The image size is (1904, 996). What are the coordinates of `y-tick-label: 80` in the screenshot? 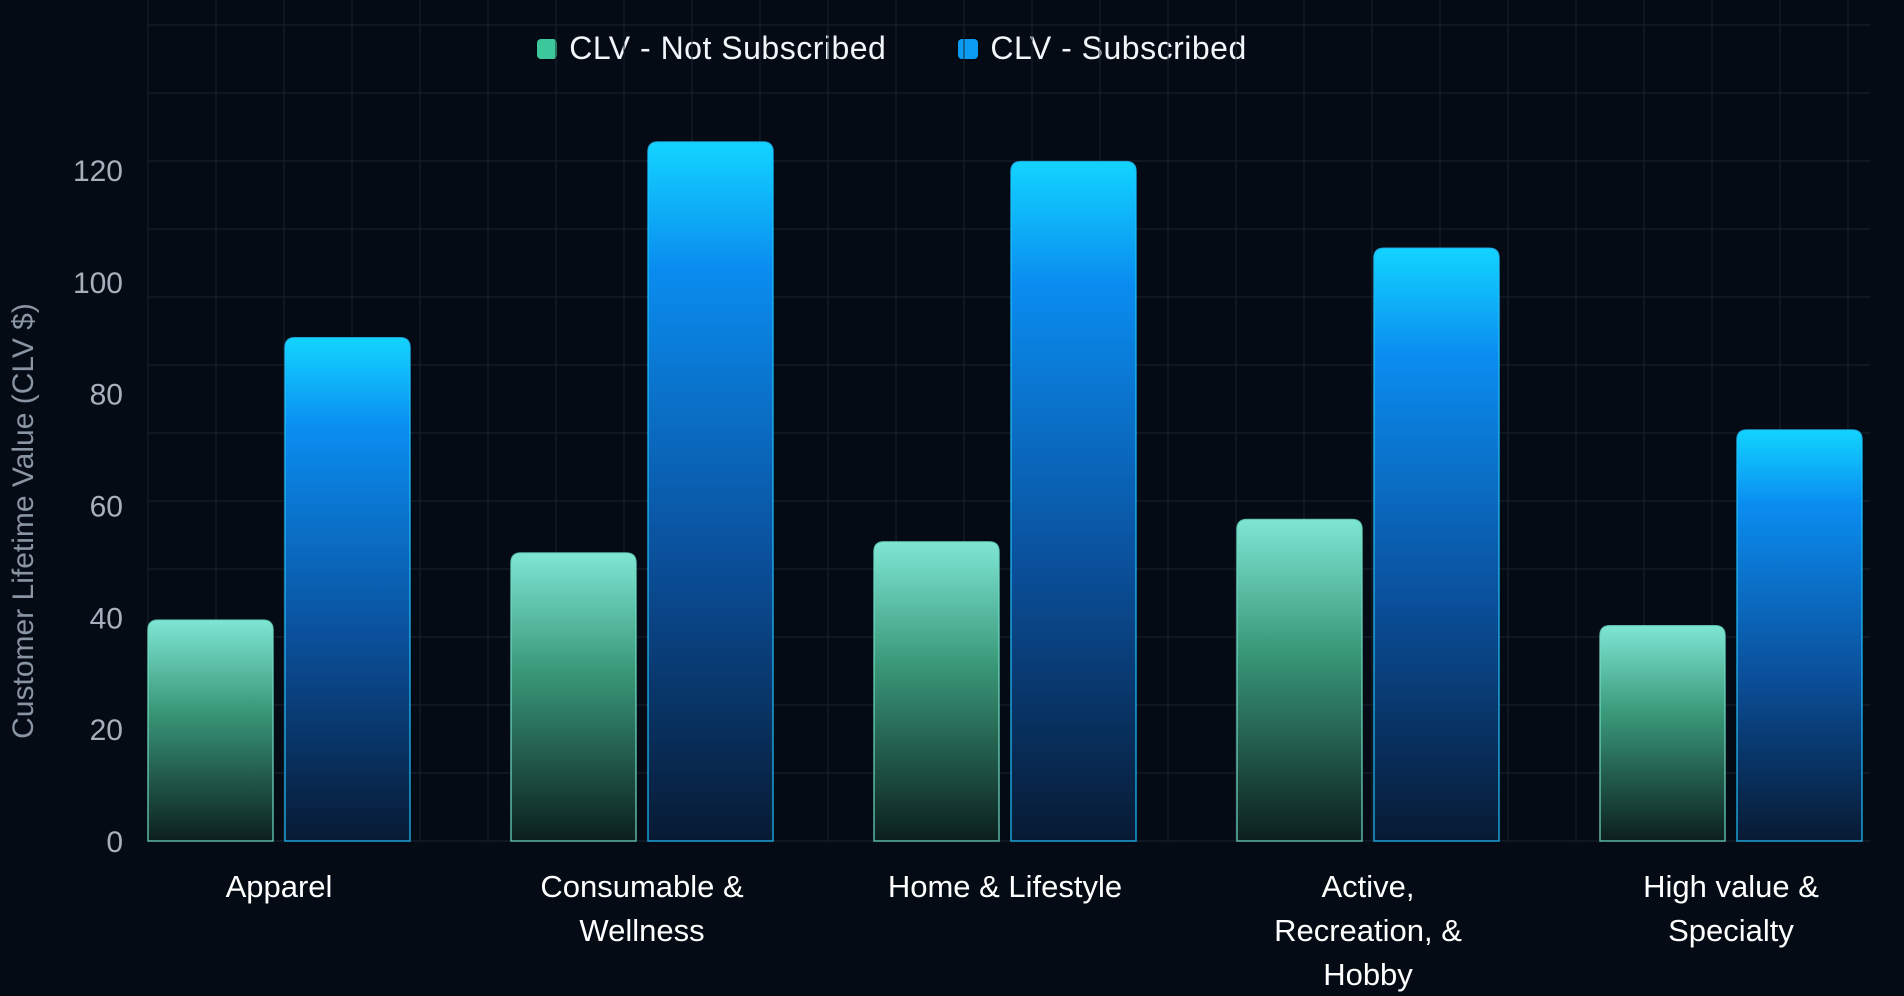 It's located at (106, 395).